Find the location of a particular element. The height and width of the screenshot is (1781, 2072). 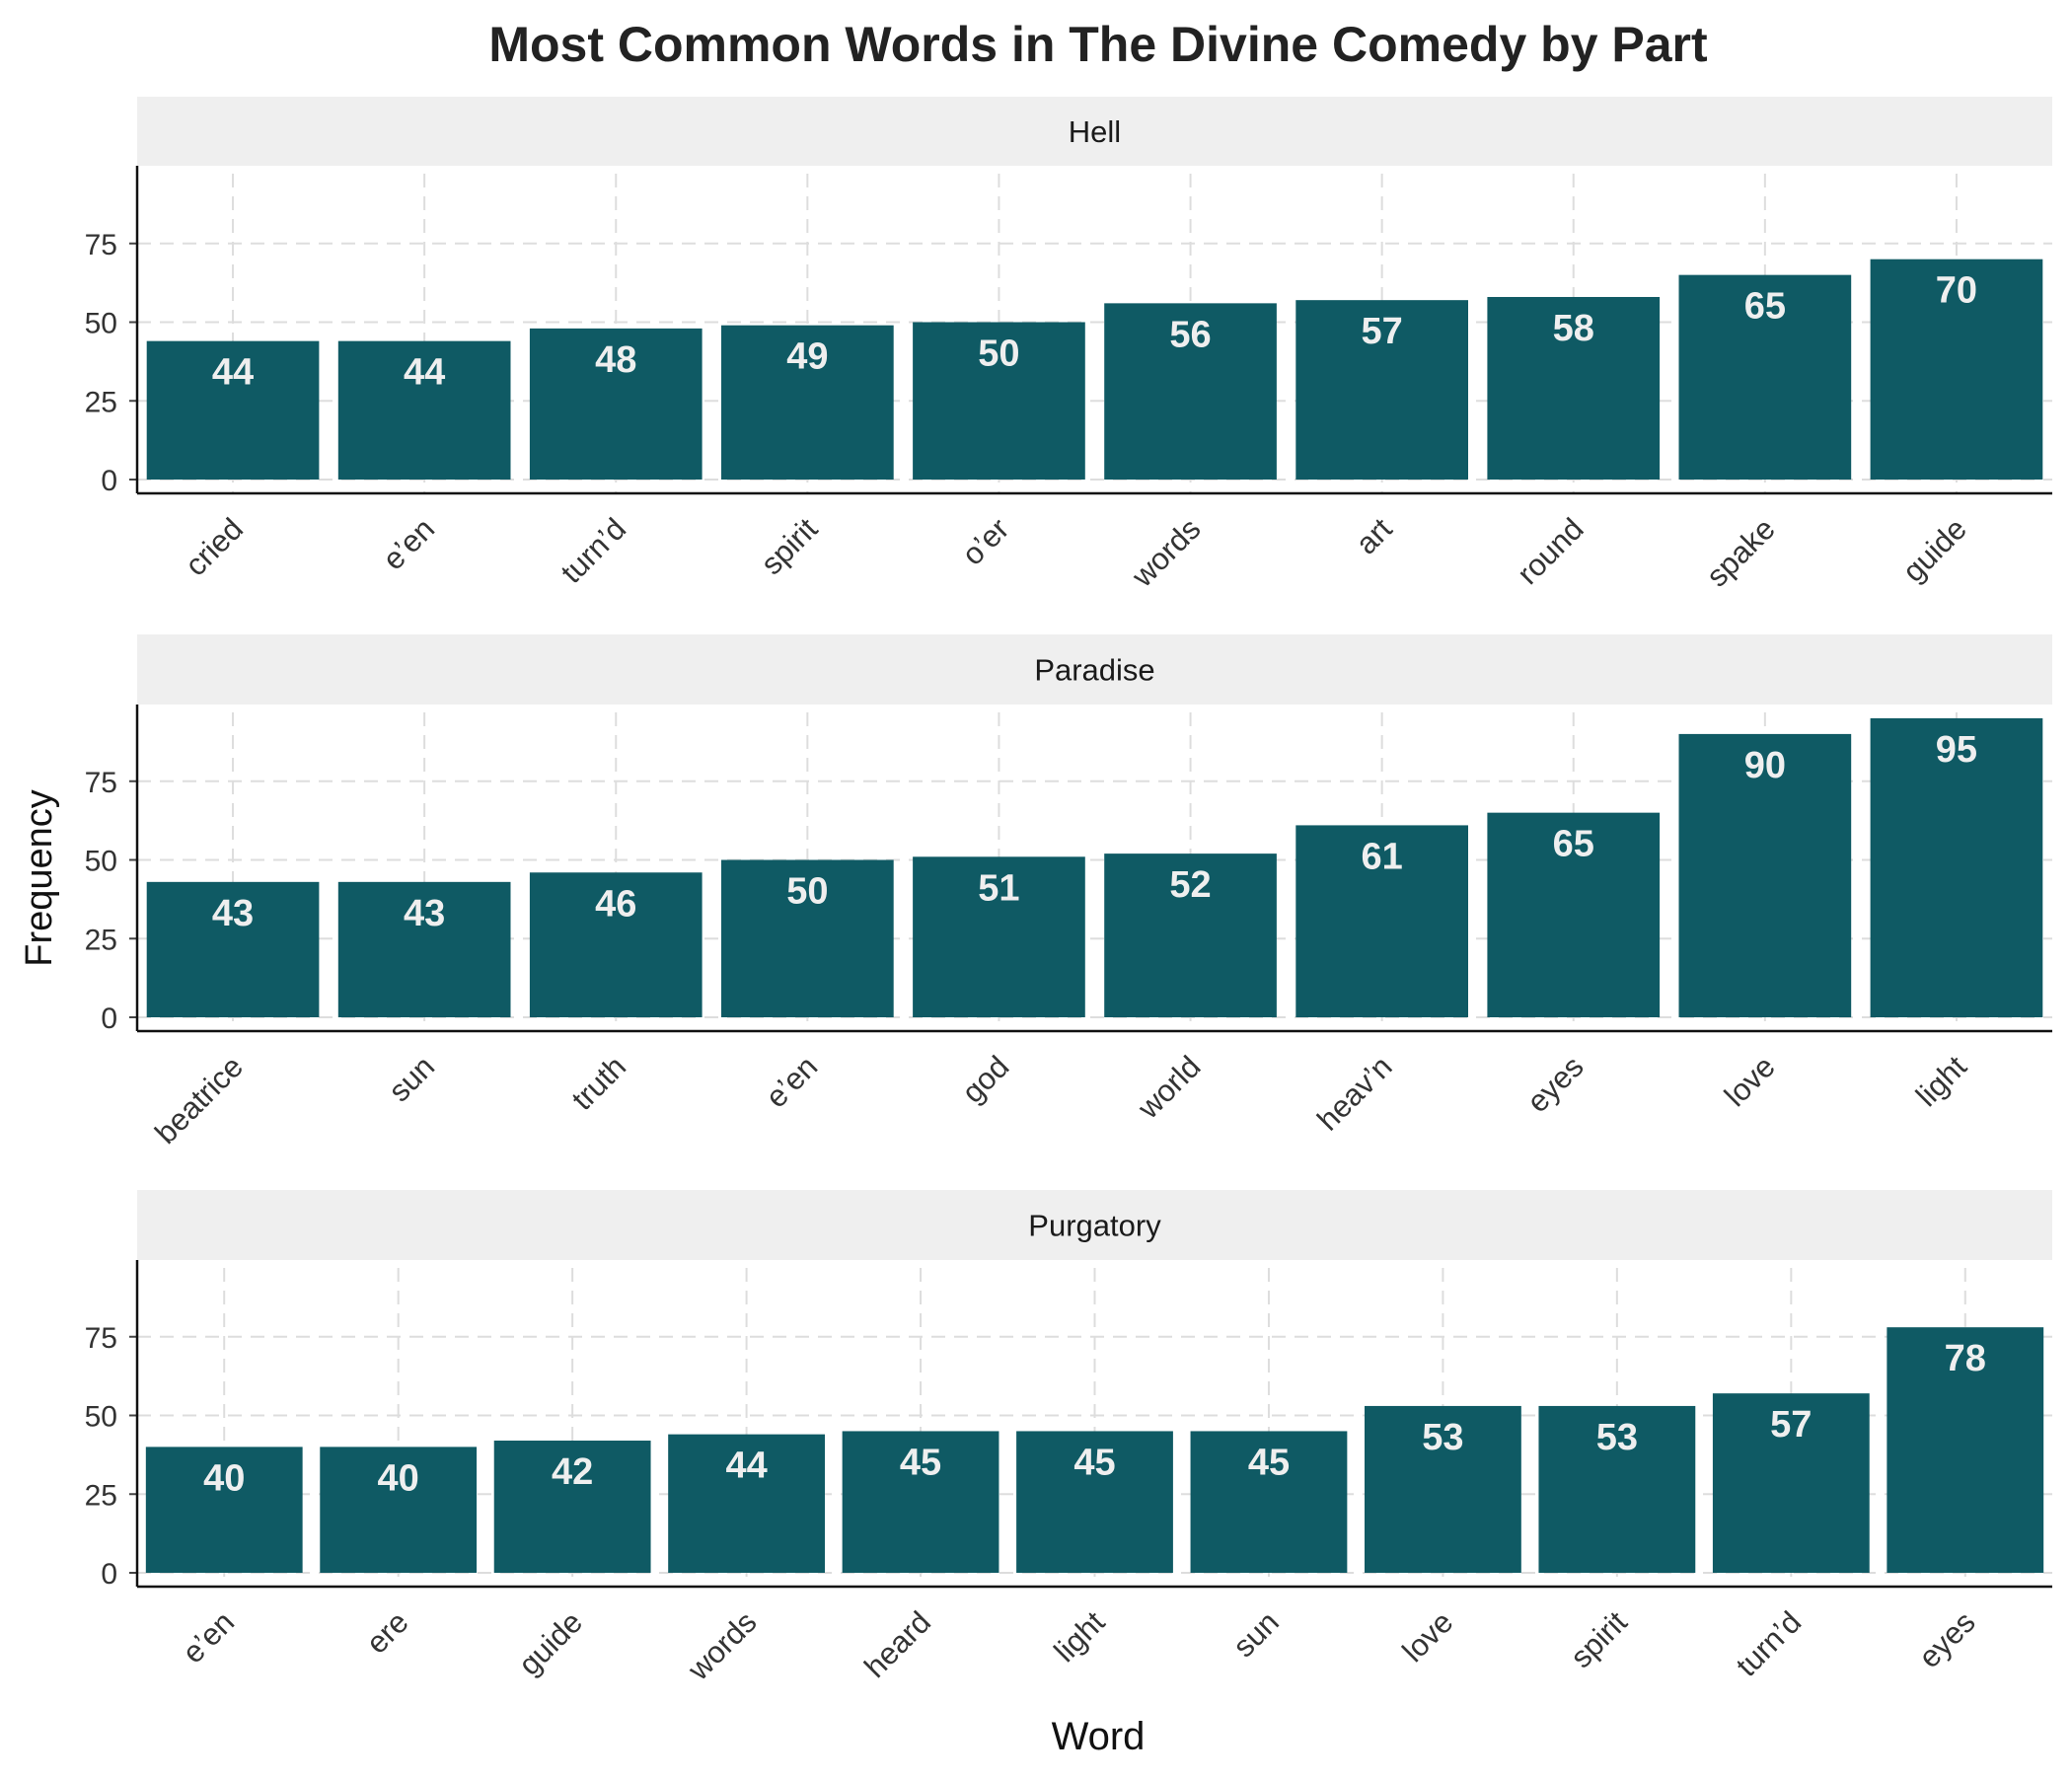

x-tick-label: god is located at coordinates (985, 1079).